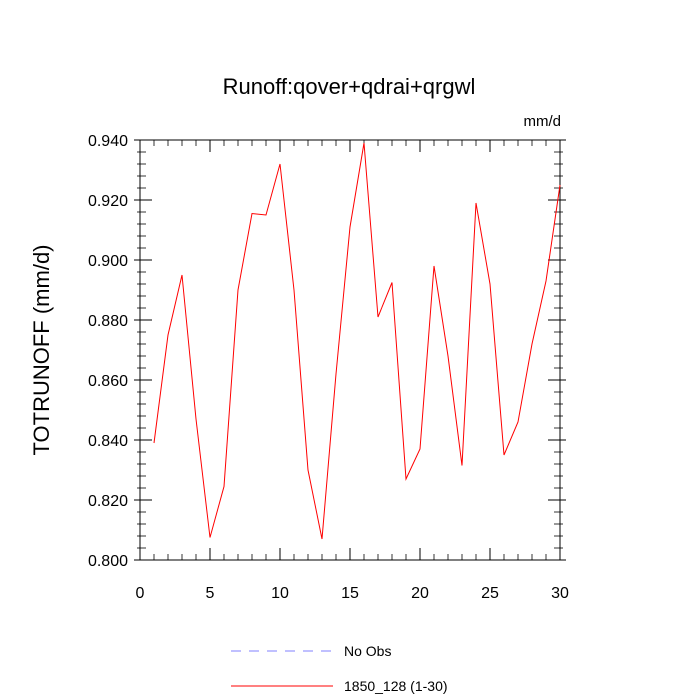 The image size is (700, 700). What do you see at coordinates (108, 381) in the screenshot?
I see `y-tick-label: 0.860` at bounding box center [108, 381].